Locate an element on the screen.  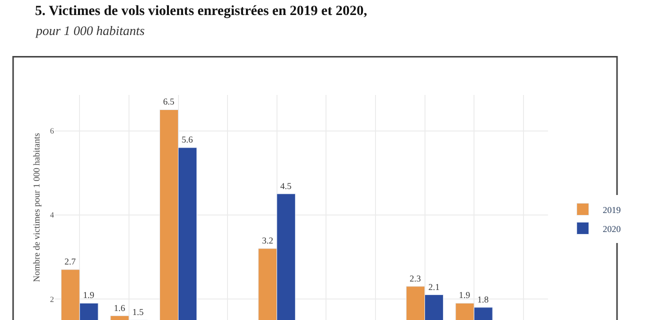
y-tick-label: 2 is located at coordinates (52, 299).